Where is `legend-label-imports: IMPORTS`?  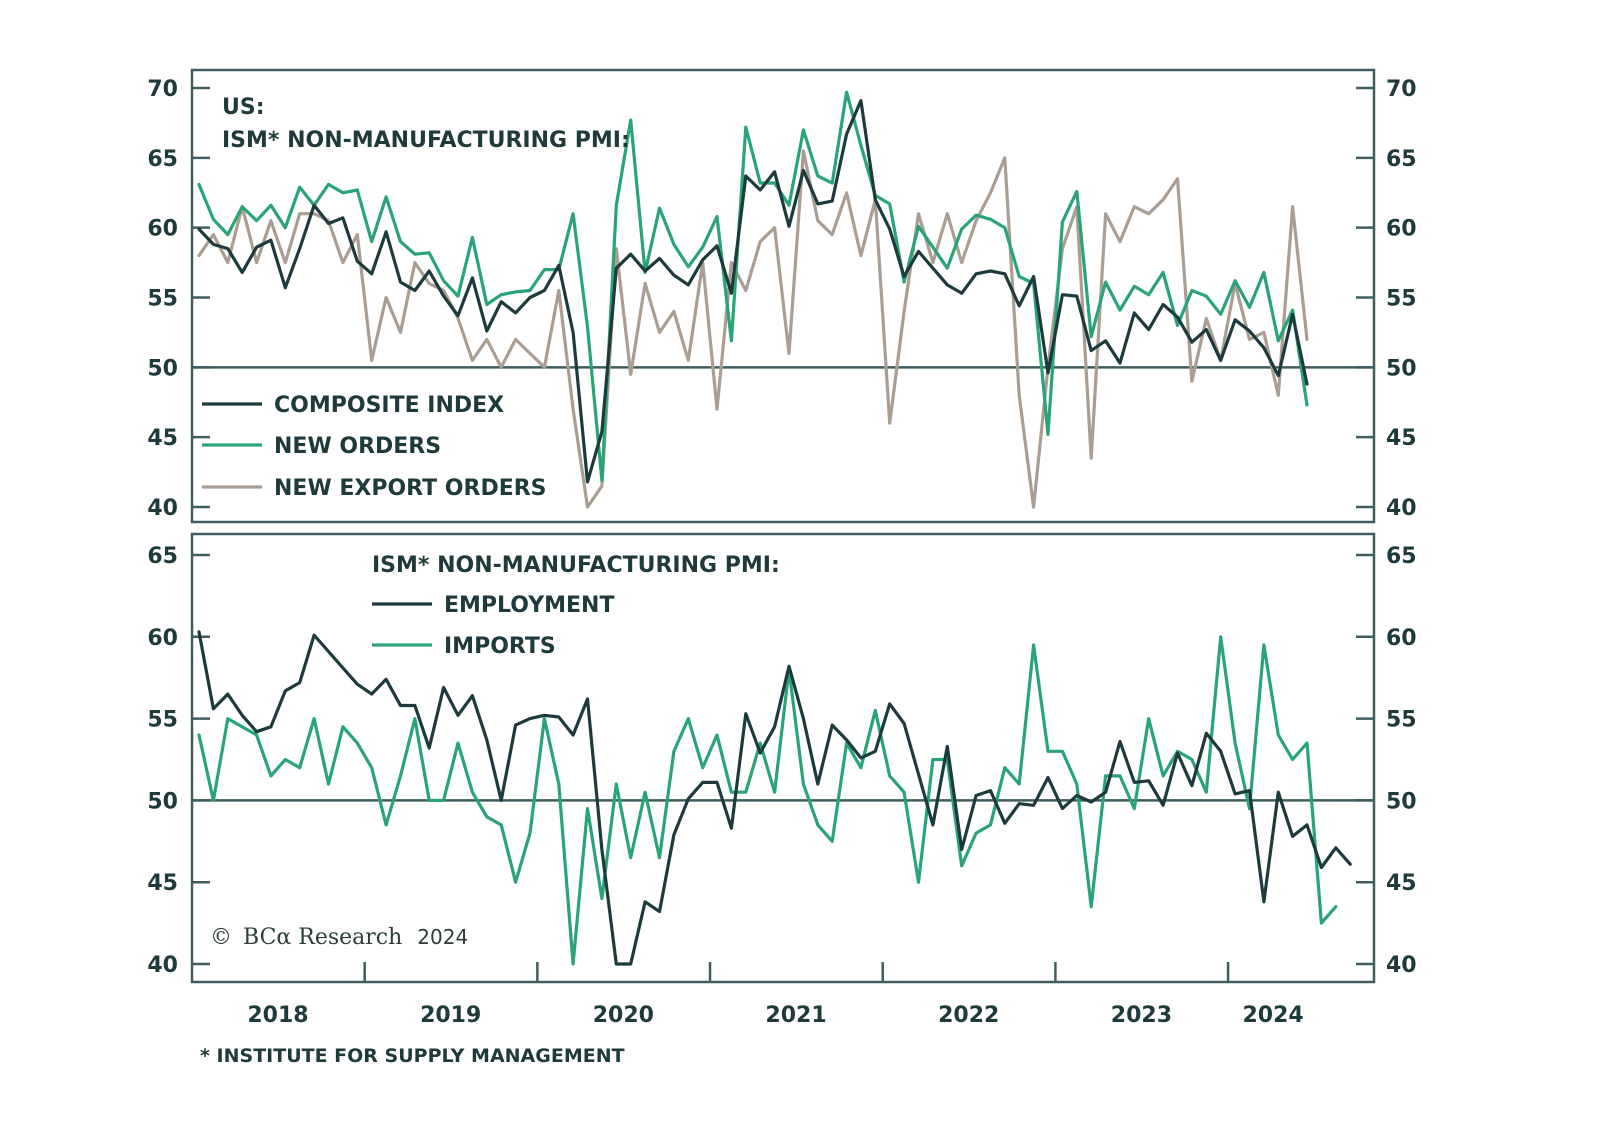
legend-label-imports: IMPORTS is located at coordinates (500, 646).